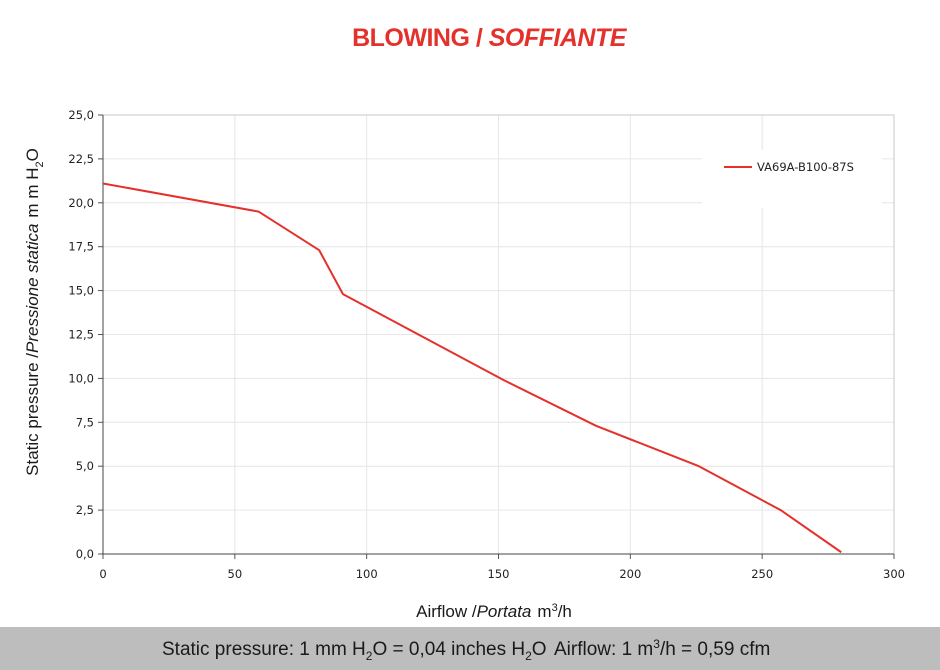  I want to click on legend: VA69A-B100-87S, so click(792, 179).